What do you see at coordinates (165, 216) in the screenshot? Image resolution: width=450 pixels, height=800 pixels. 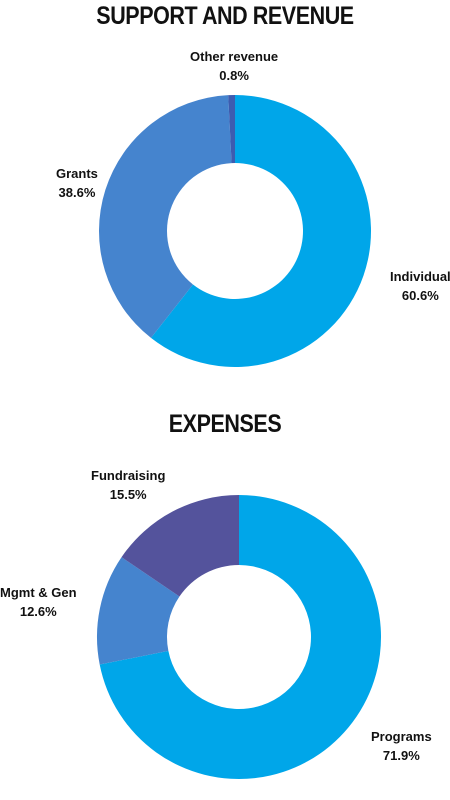 I see `slice-grants` at bounding box center [165, 216].